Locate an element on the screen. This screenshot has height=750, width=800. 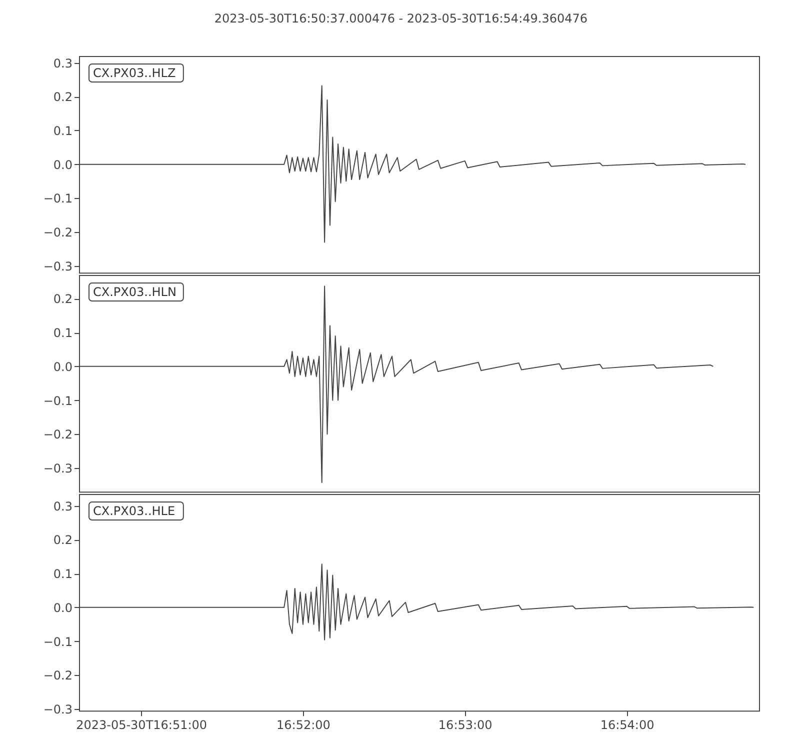
x-tick-label: 16:54:00 is located at coordinates (627, 725).